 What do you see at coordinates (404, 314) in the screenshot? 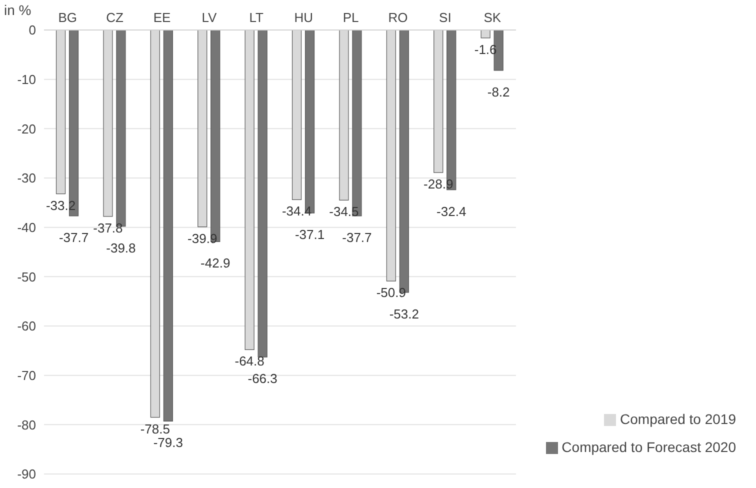
I see `data-label: -53.2` at bounding box center [404, 314].